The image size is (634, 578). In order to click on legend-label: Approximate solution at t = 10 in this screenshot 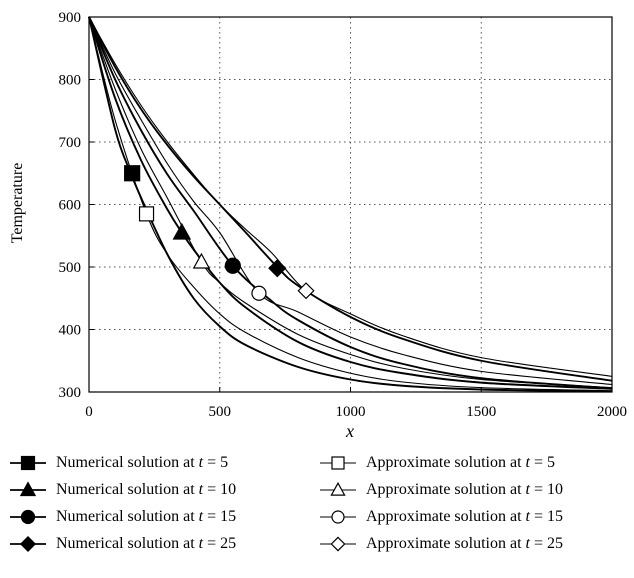, I will do `click(464, 490)`.